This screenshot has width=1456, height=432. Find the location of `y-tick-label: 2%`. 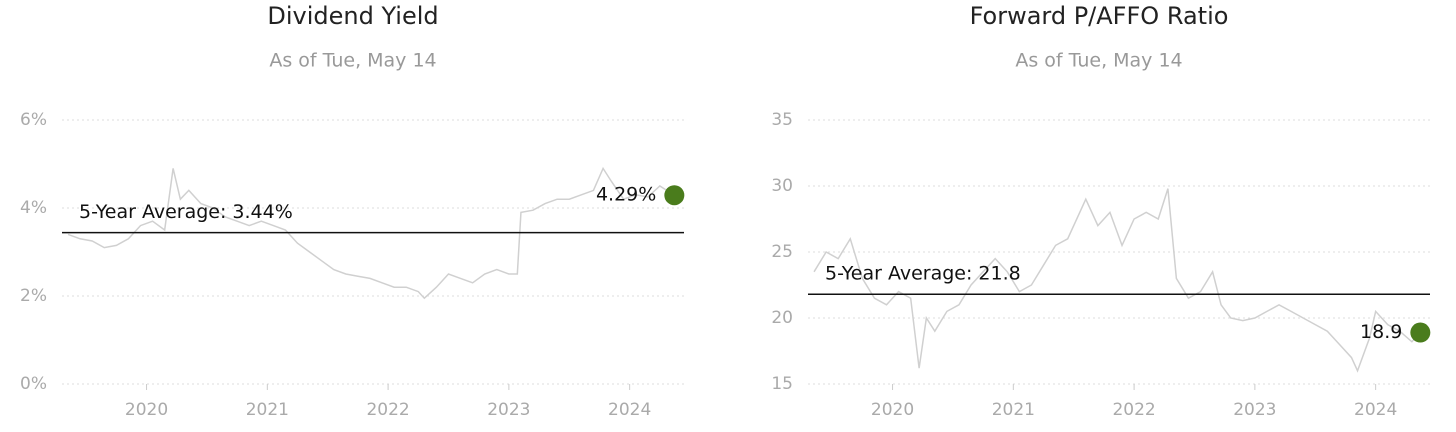

y-tick-label: 2% is located at coordinates (33, 296).